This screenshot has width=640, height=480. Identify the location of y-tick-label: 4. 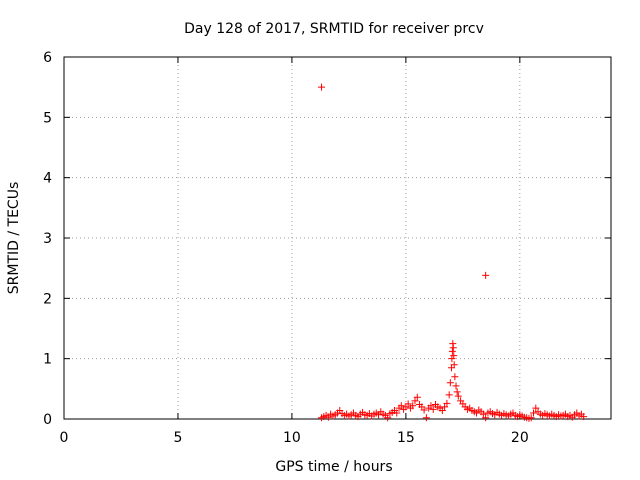
(47, 179).